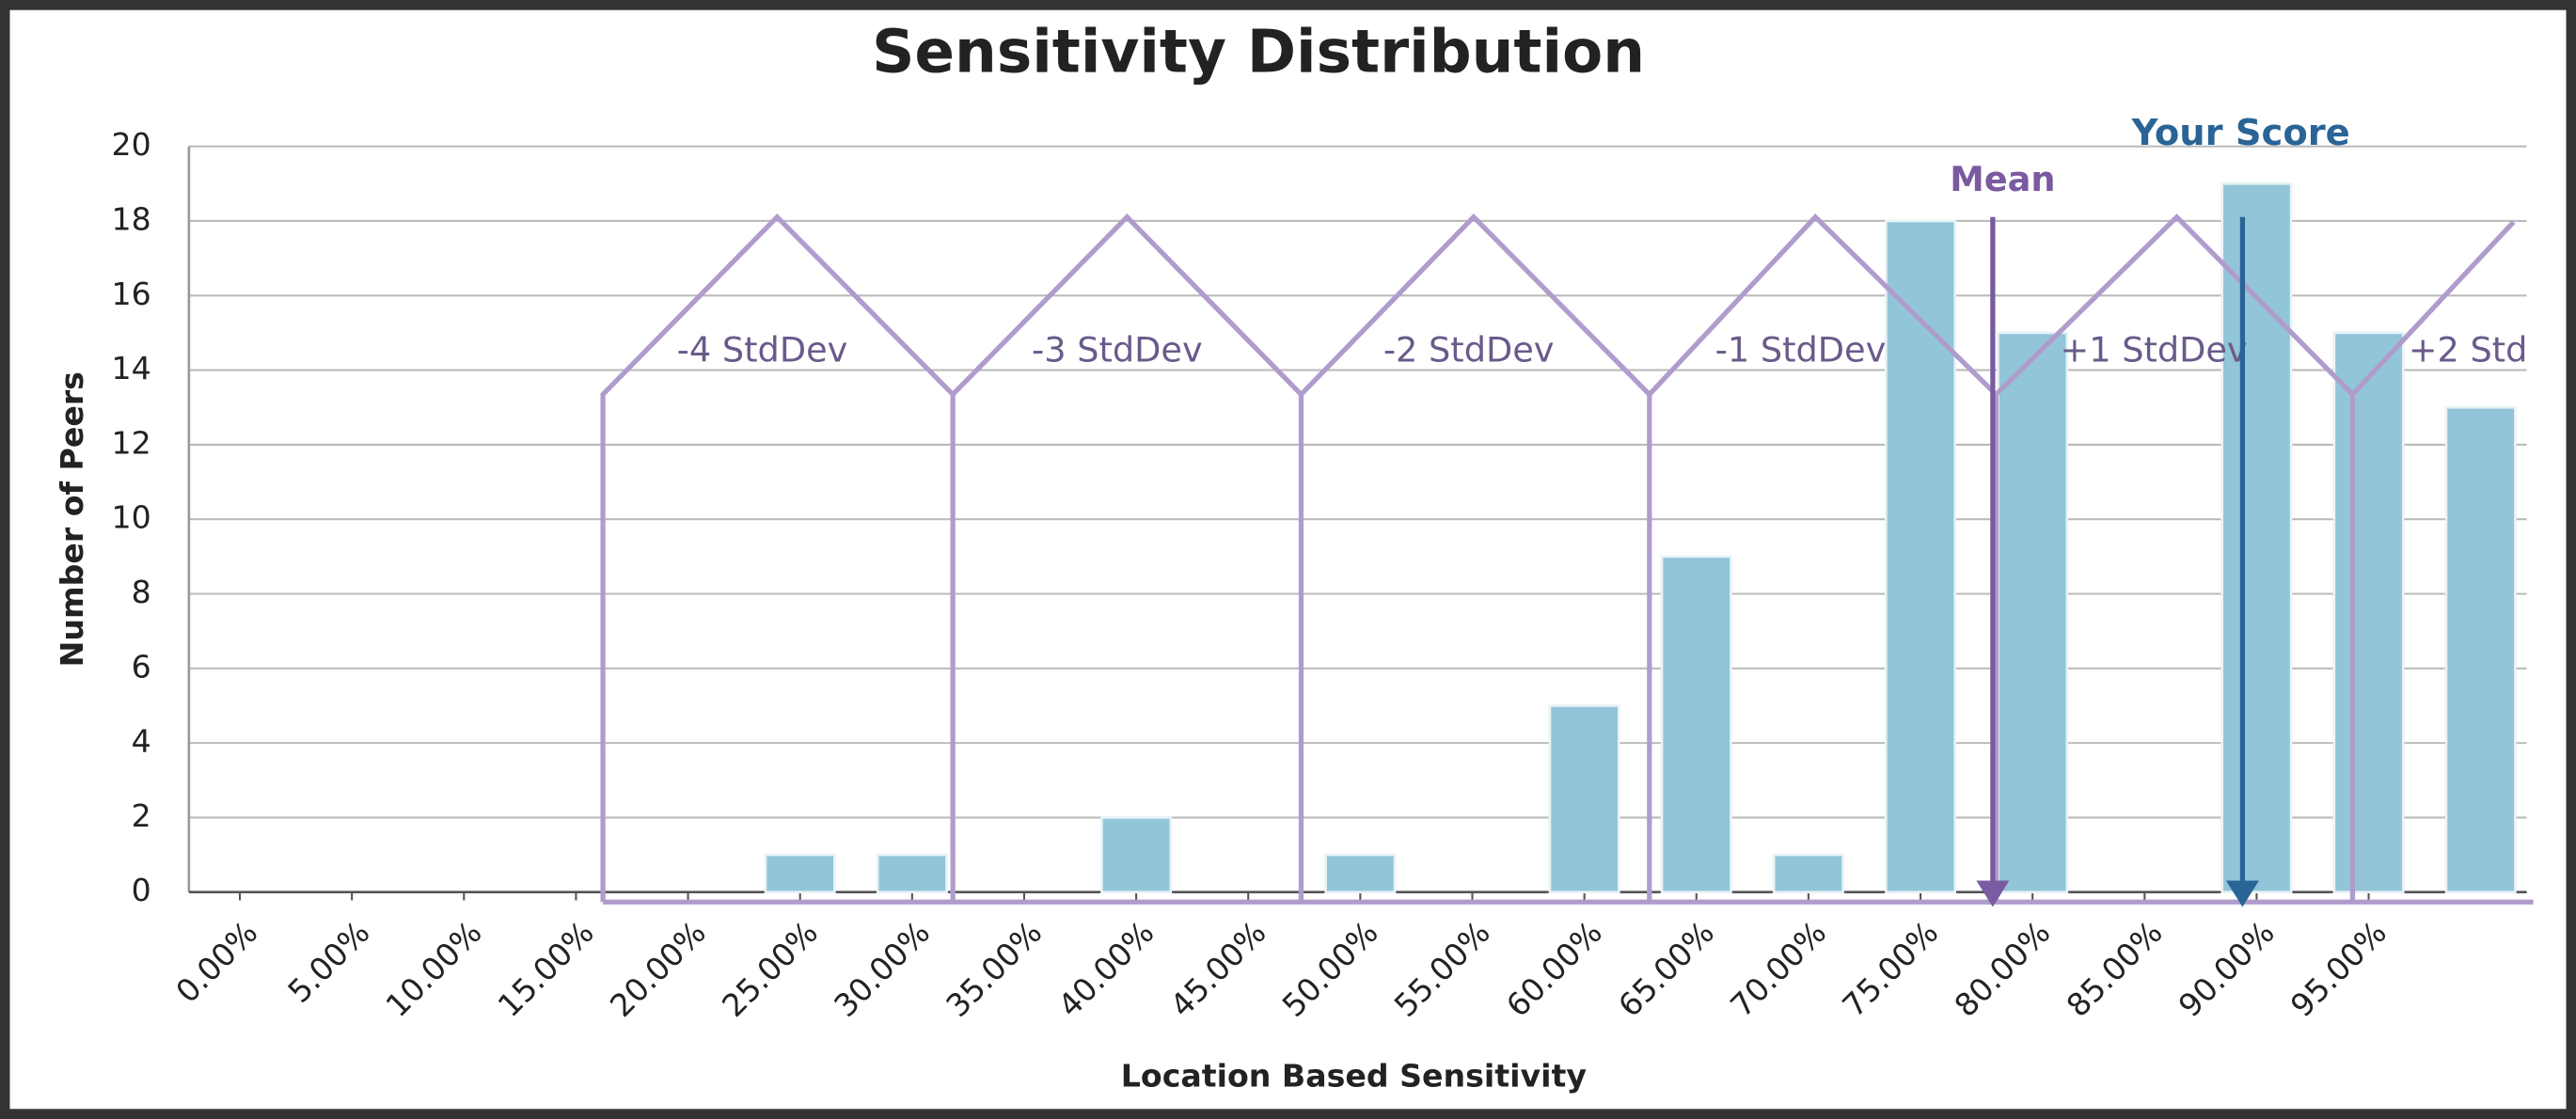 The image size is (2576, 1119). Describe the element at coordinates (141, 815) in the screenshot. I see `y-tick-label: 2` at that location.